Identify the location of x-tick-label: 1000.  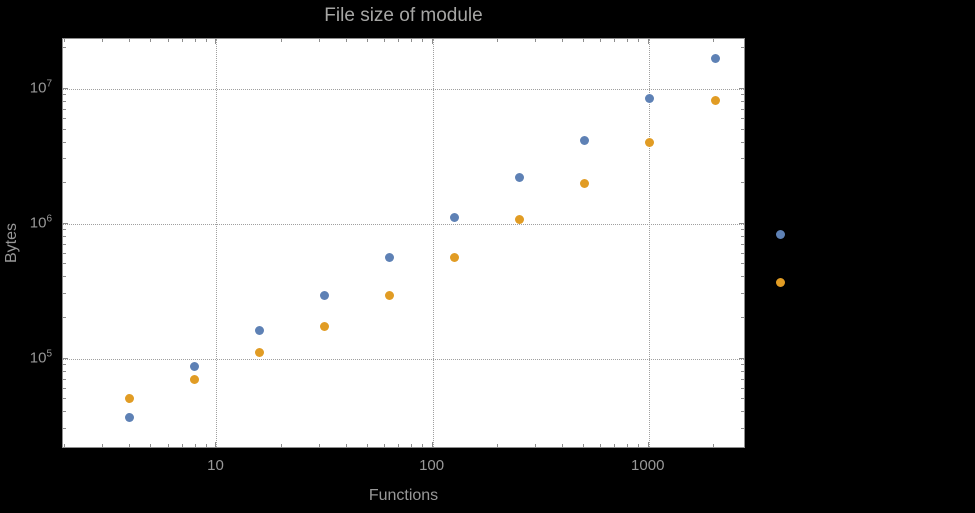
(648, 465).